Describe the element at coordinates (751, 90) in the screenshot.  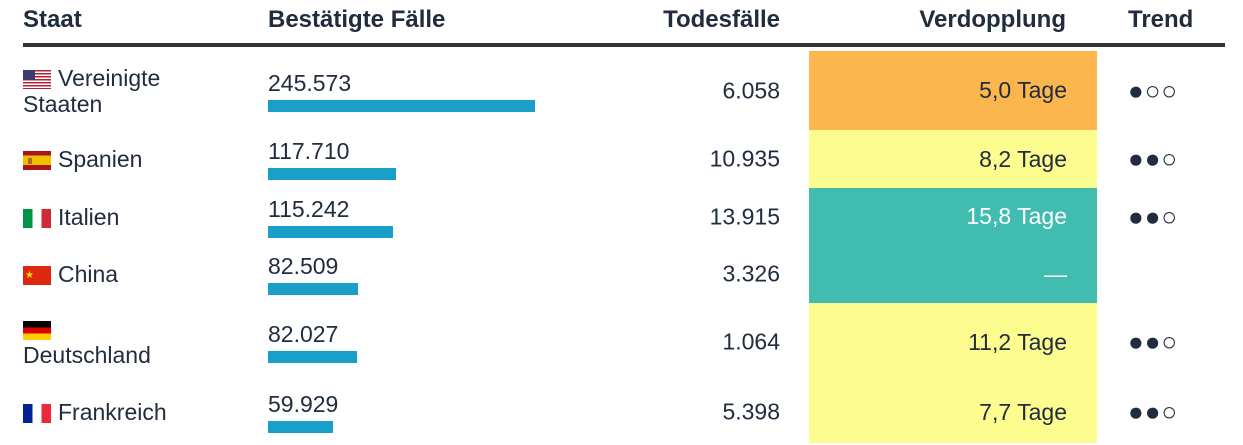
I see `deaths-count: 6.058` at that location.